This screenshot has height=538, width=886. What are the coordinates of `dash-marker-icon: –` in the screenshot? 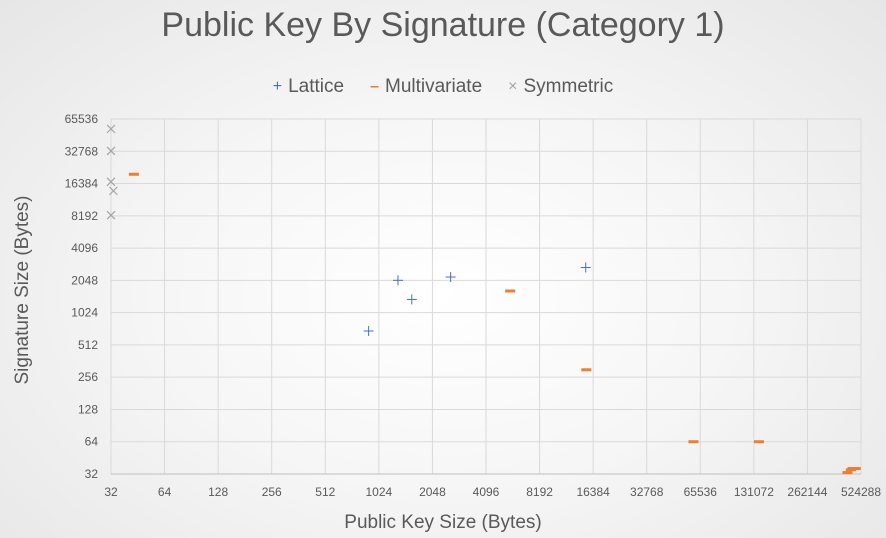 It's located at (374, 86).